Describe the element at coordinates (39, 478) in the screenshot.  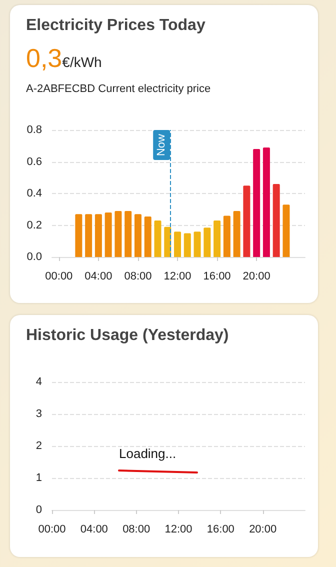
I see `y-tick-label: 1` at that location.